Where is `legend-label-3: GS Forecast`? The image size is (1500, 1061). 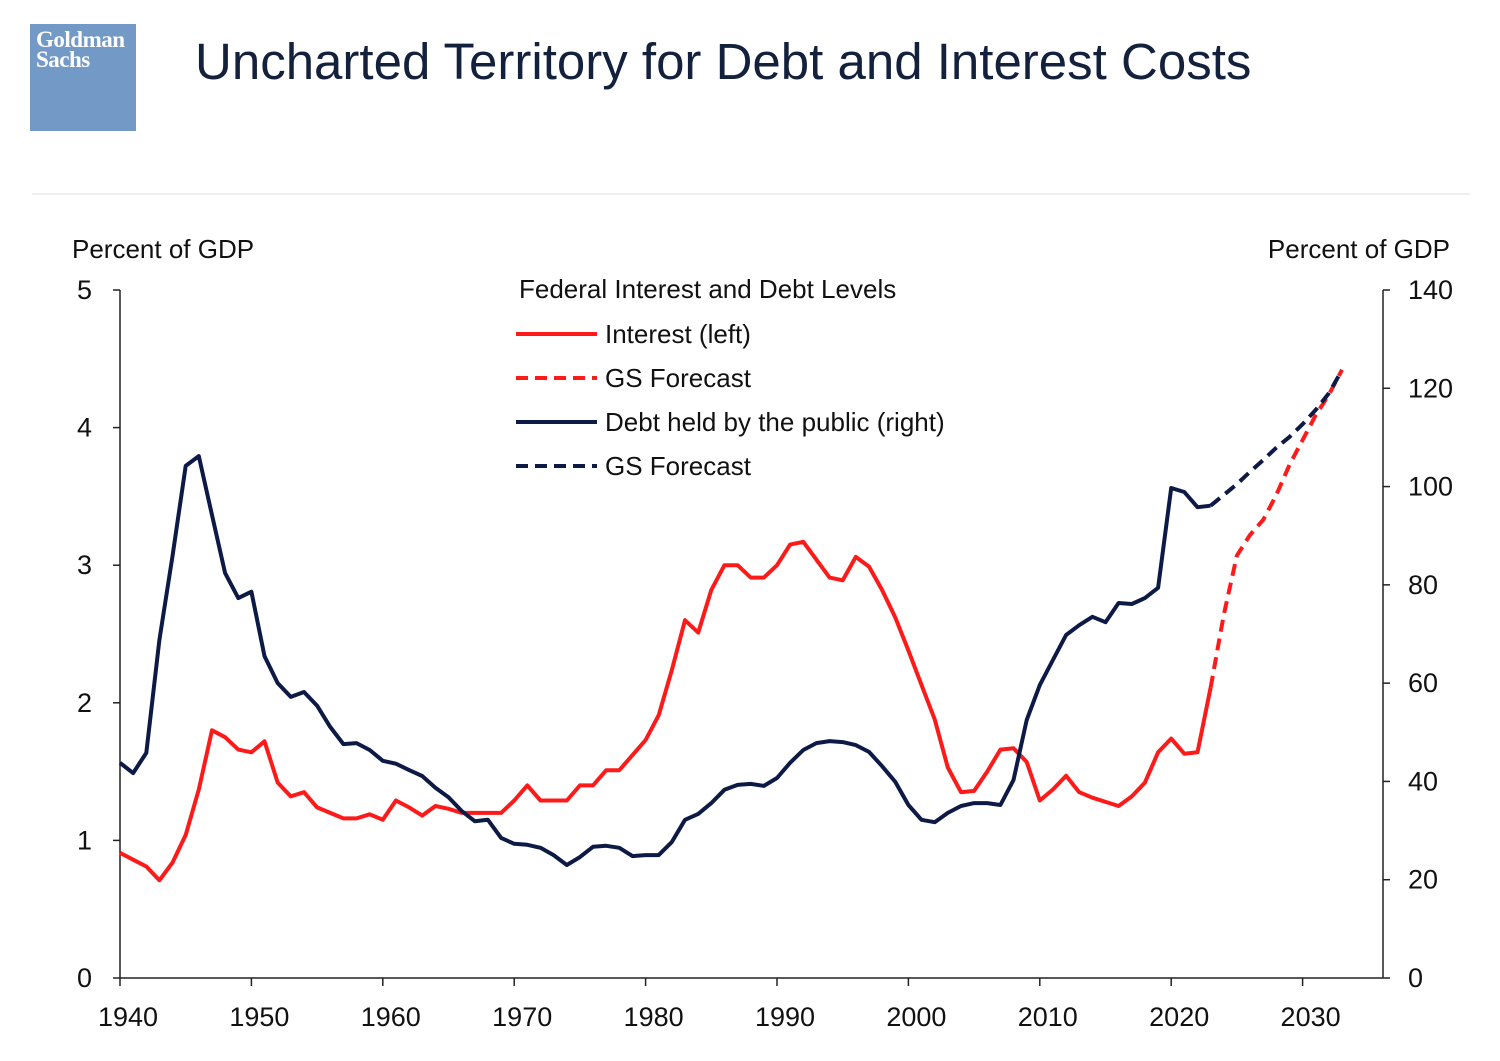
legend-label-3: GS Forecast is located at coordinates (678, 466).